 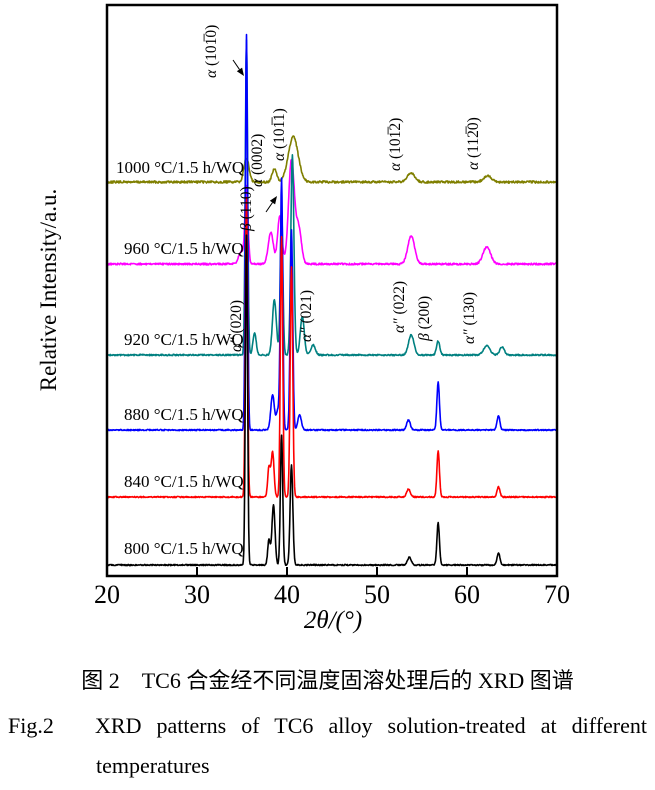 I want to click on peak-plane: (200), so click(x=424, y=314).